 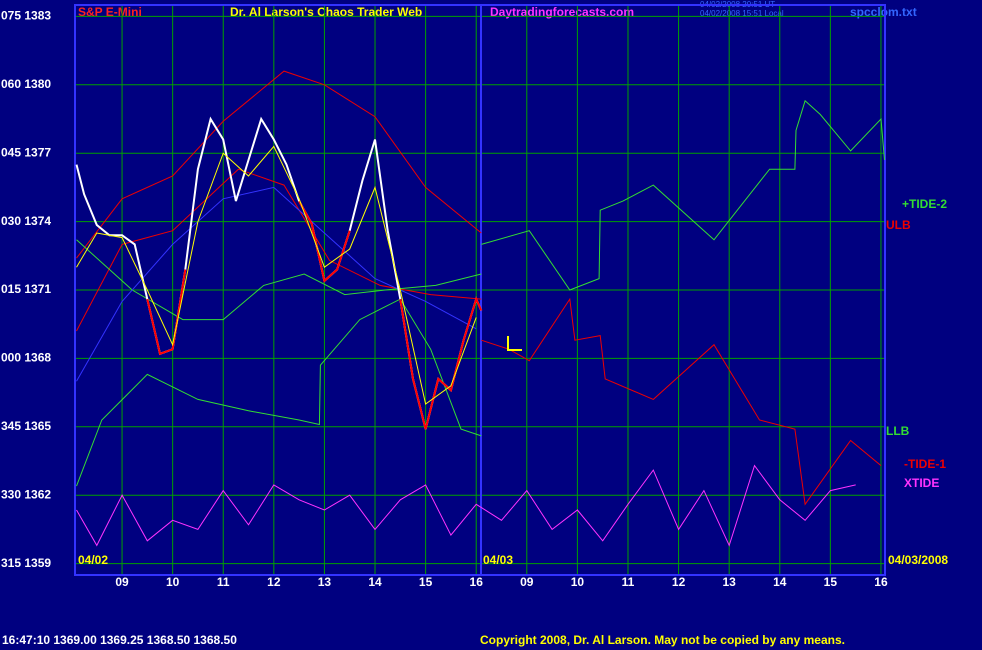 What do you see at coordinates (110, 12) in the screenshot?
I see `symbol: S&P E-Mini` at bounding box center [110, 12].